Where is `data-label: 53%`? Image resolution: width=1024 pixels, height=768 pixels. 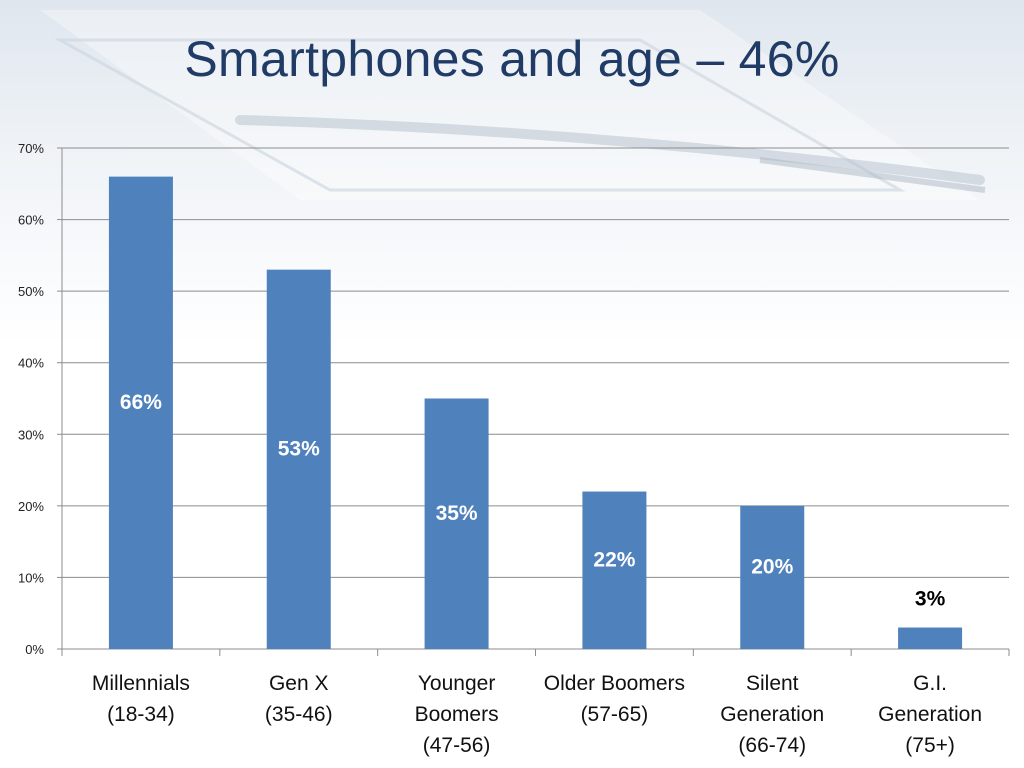 data-label: 53% is located at coordinates (299, 448).